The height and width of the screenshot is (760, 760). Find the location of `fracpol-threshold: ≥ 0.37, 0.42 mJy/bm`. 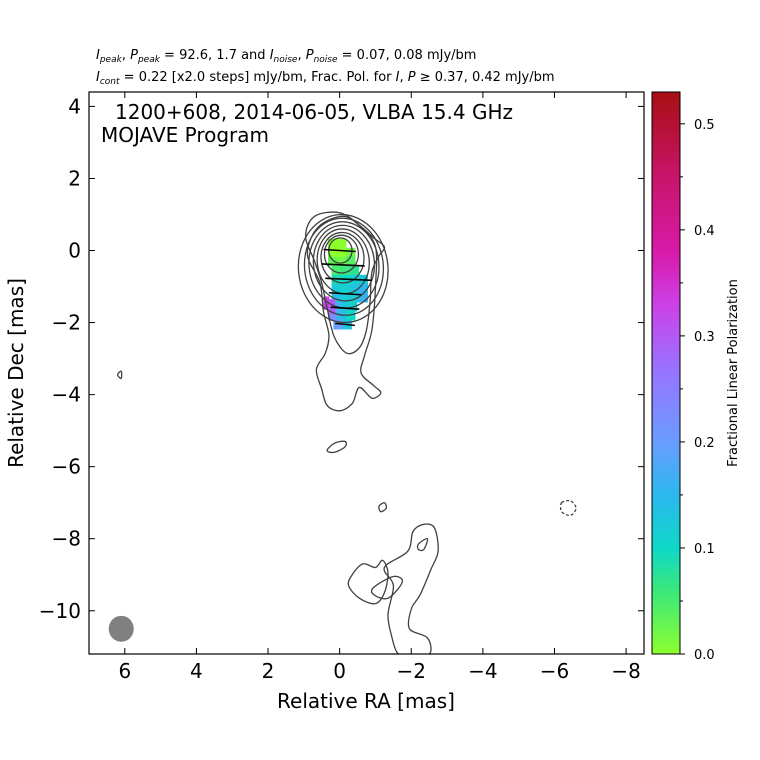

fracpol-threshold: ≥ 0.37, 0.42 mJy/bm is located at coordinates (485, 77).